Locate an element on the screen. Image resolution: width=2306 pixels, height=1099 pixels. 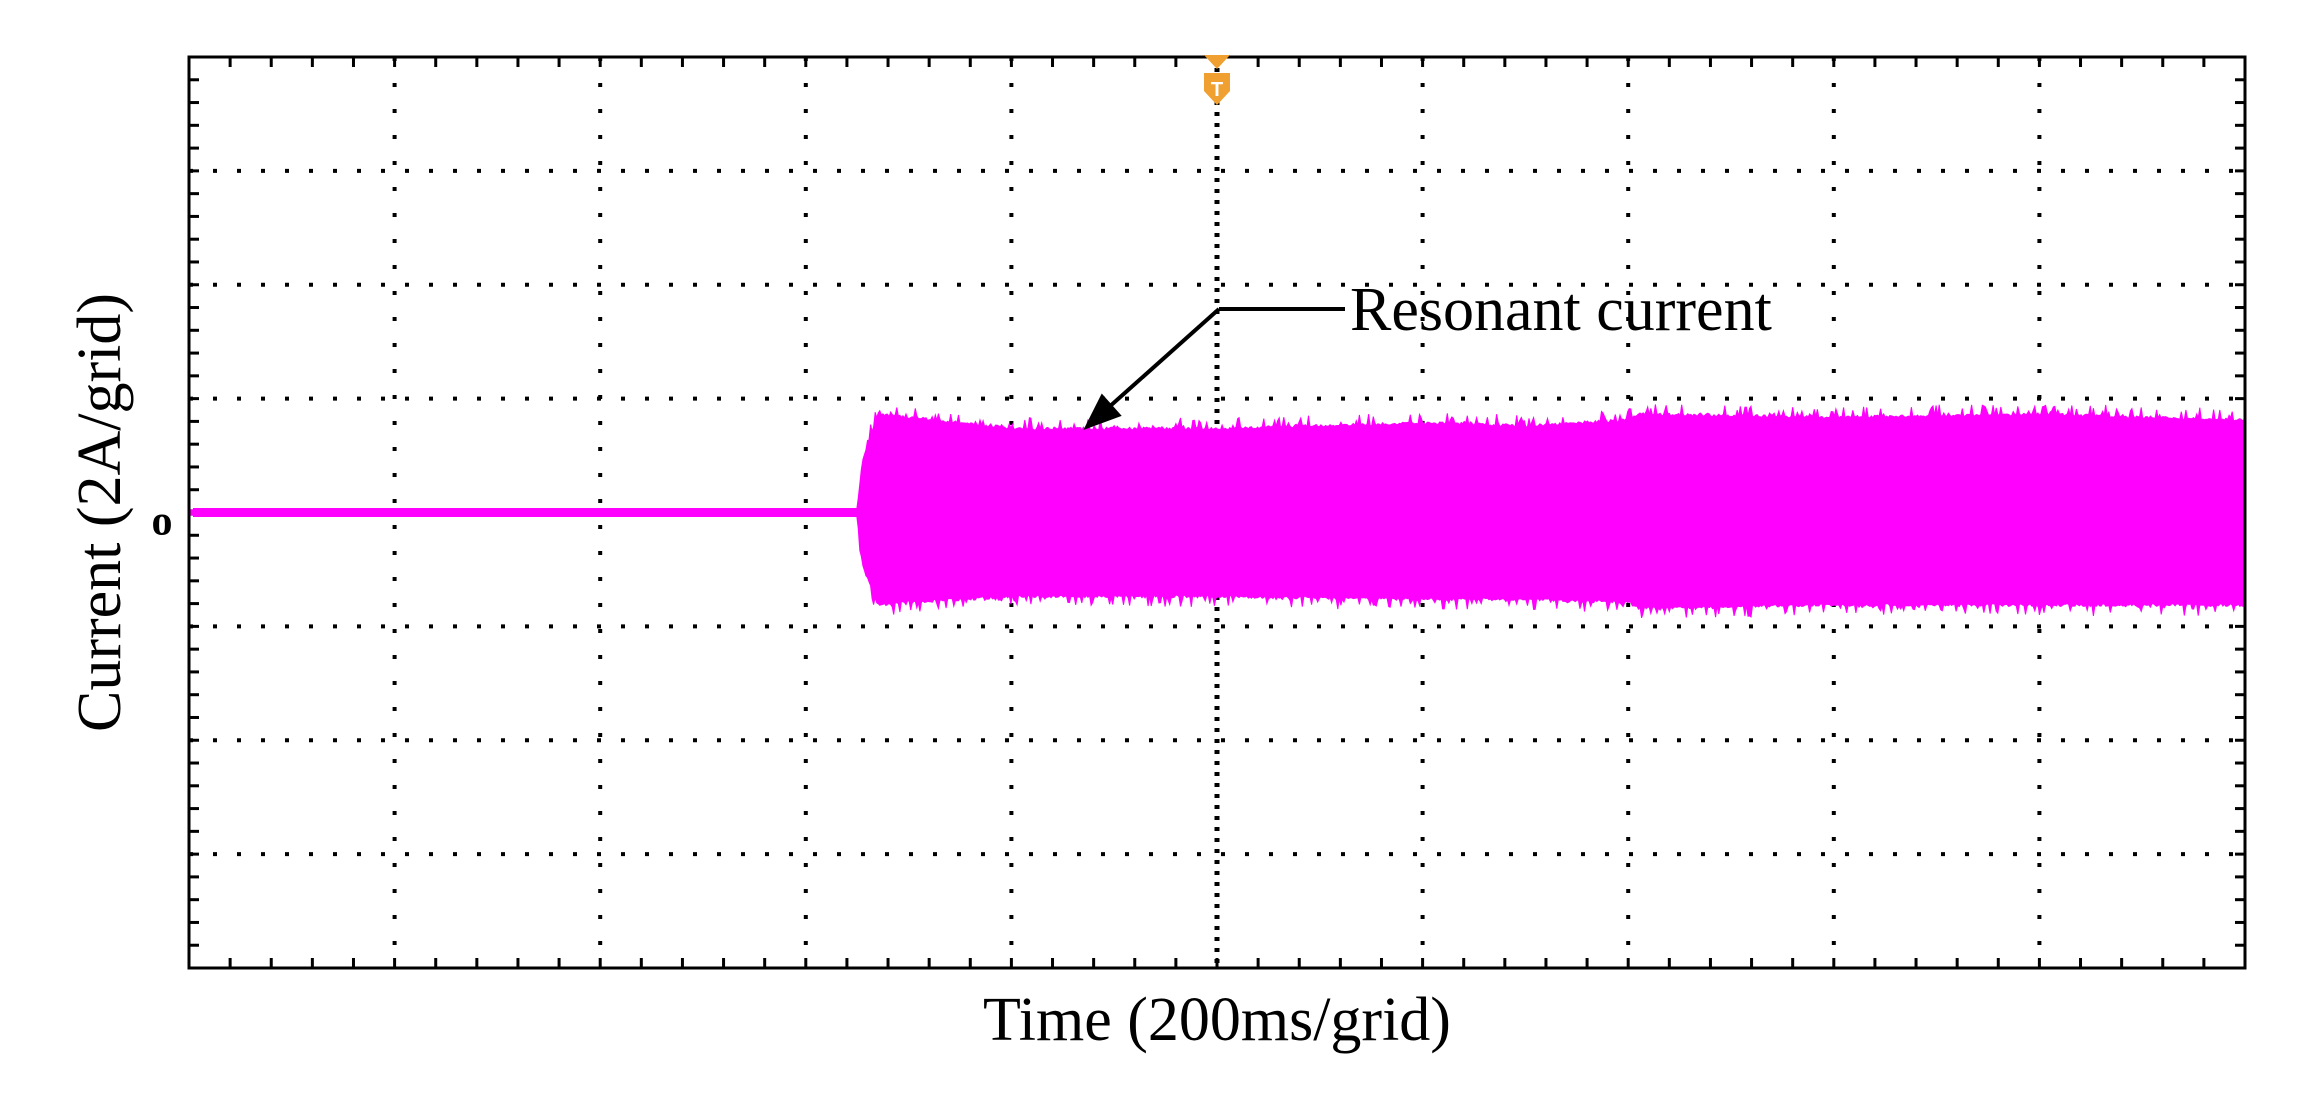
annotation-arrow-shaft is located at coordinates (1158, 363).